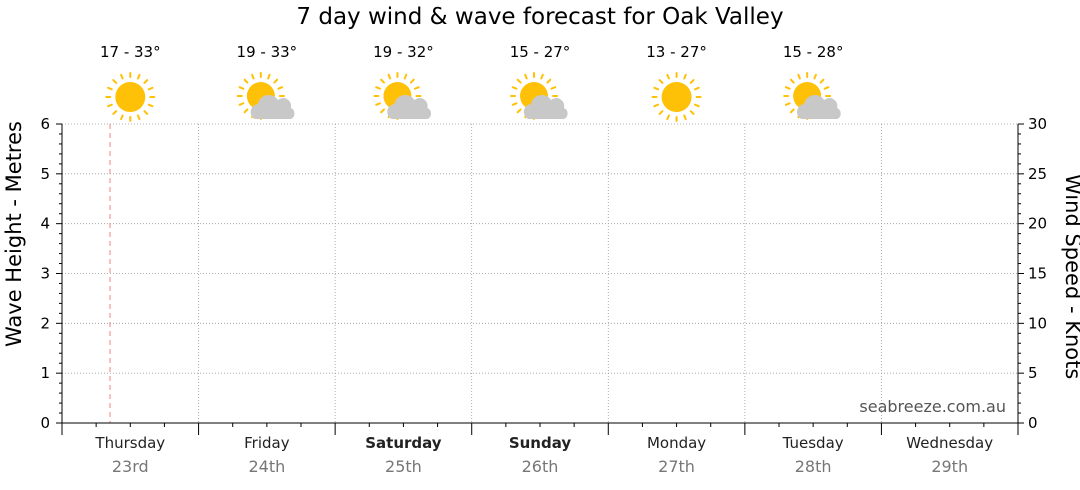  I want to click on right-axis-tick-label: 0, so click(1033, 423).